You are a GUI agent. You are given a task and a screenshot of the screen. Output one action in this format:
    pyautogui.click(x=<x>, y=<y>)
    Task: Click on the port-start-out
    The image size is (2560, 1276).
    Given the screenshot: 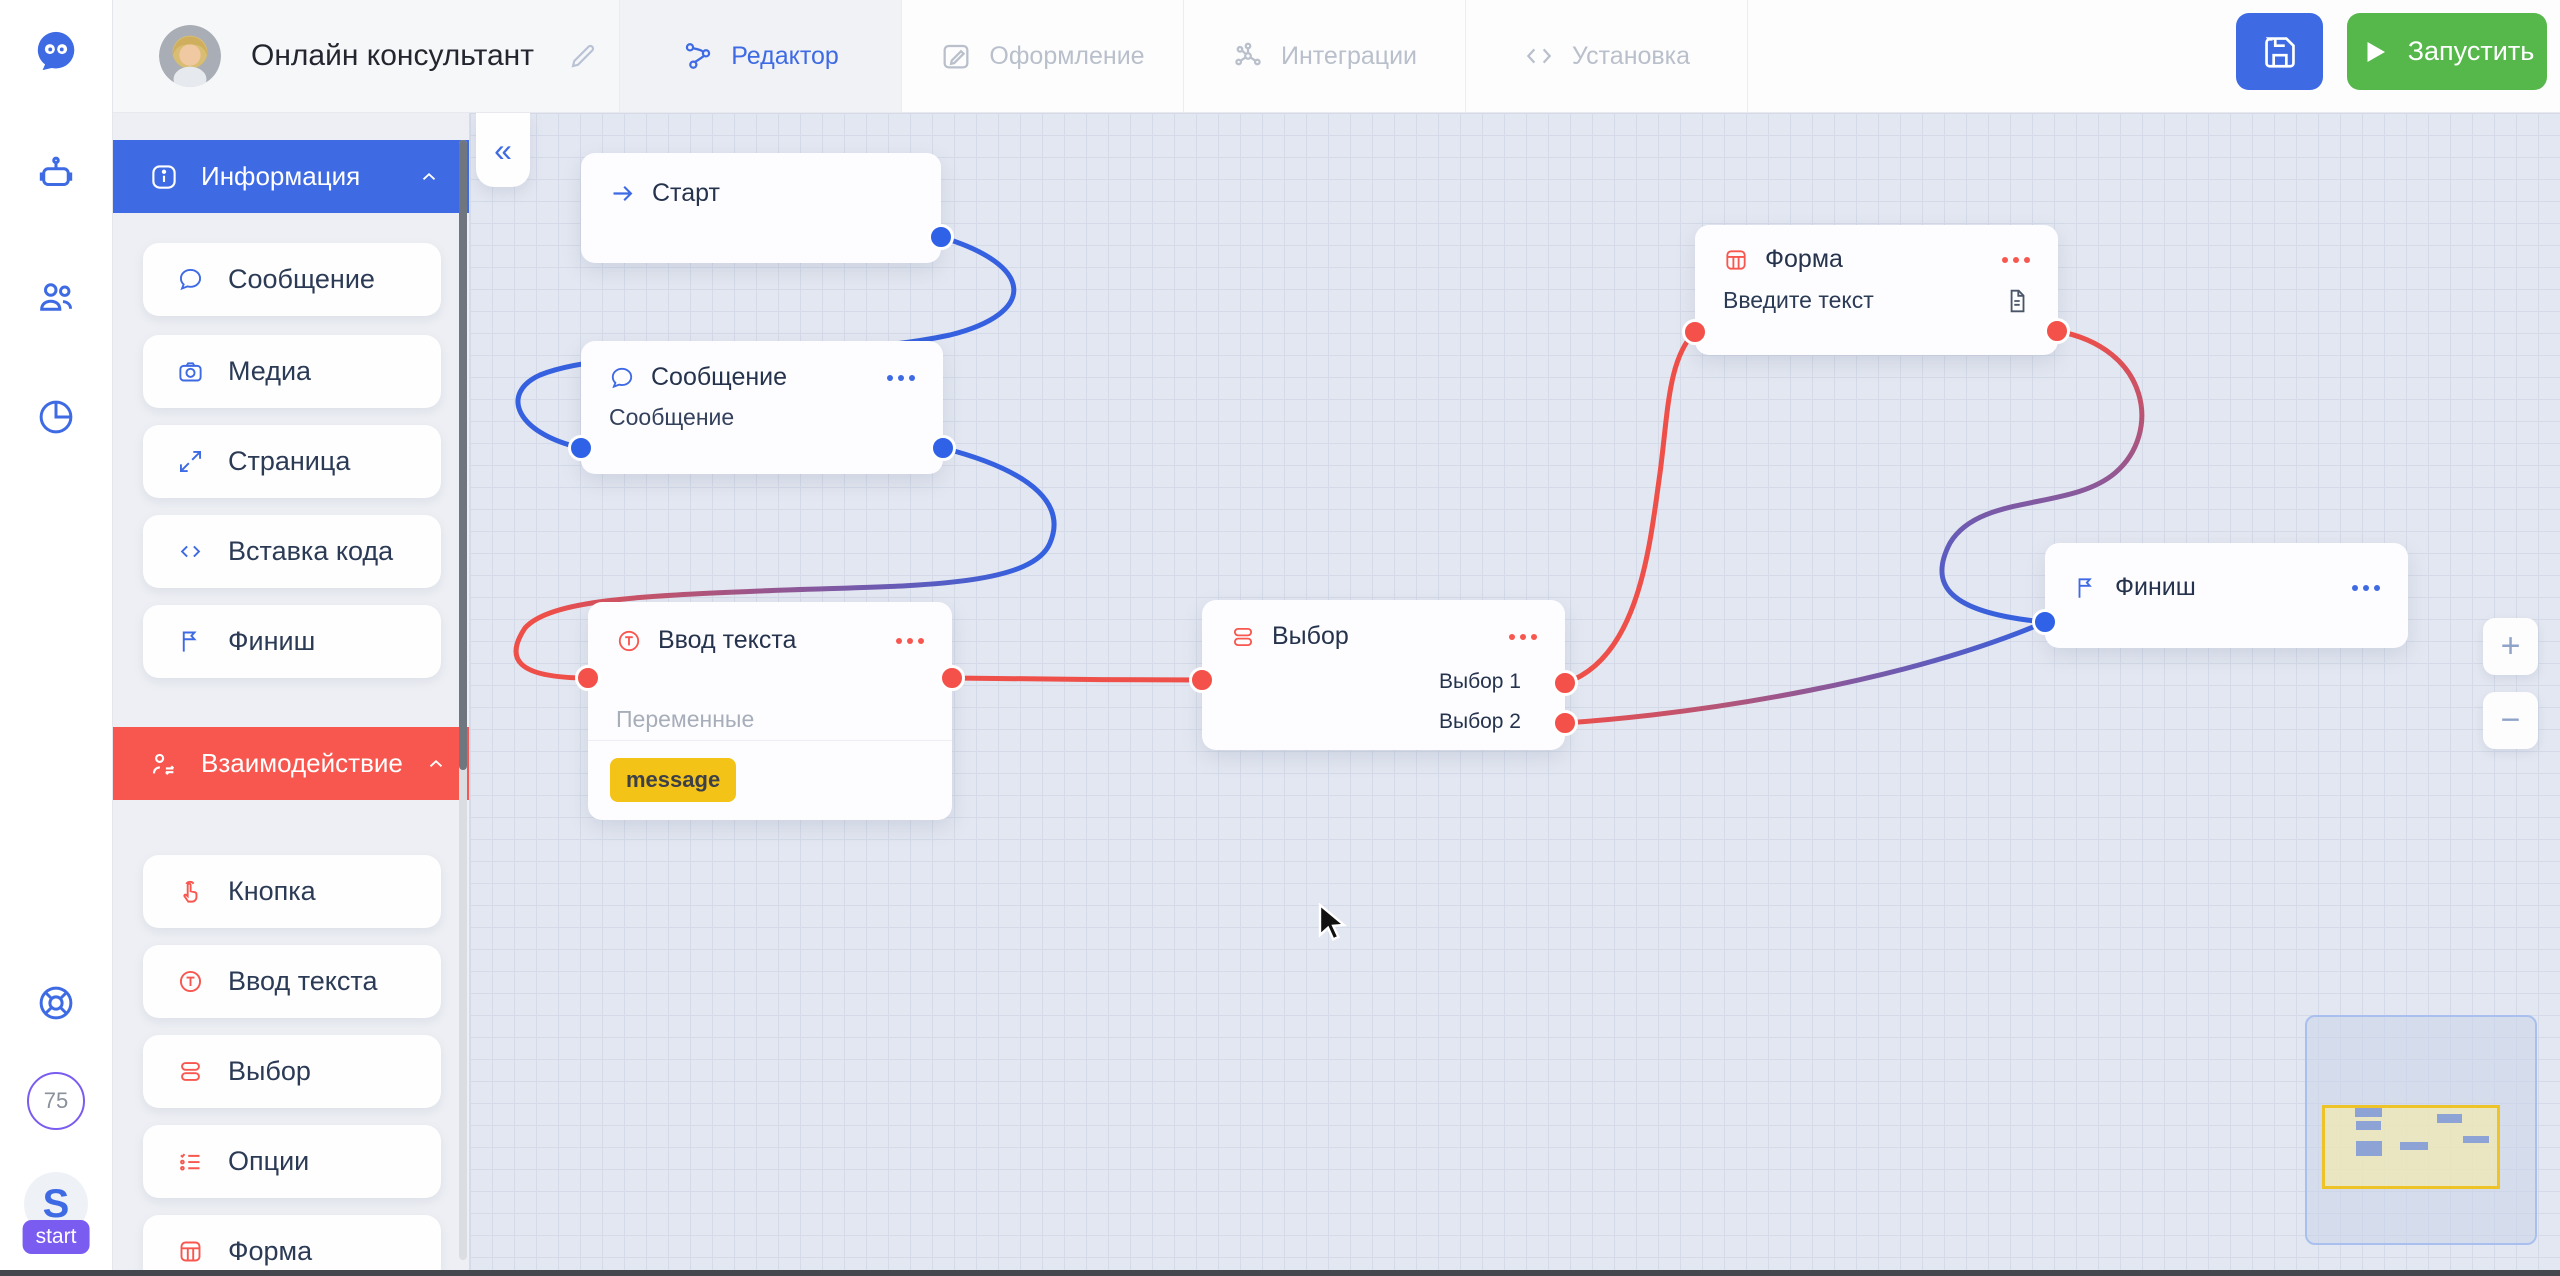 What is the action you would take?
    pyautogui.click(x=941, y=237)
    